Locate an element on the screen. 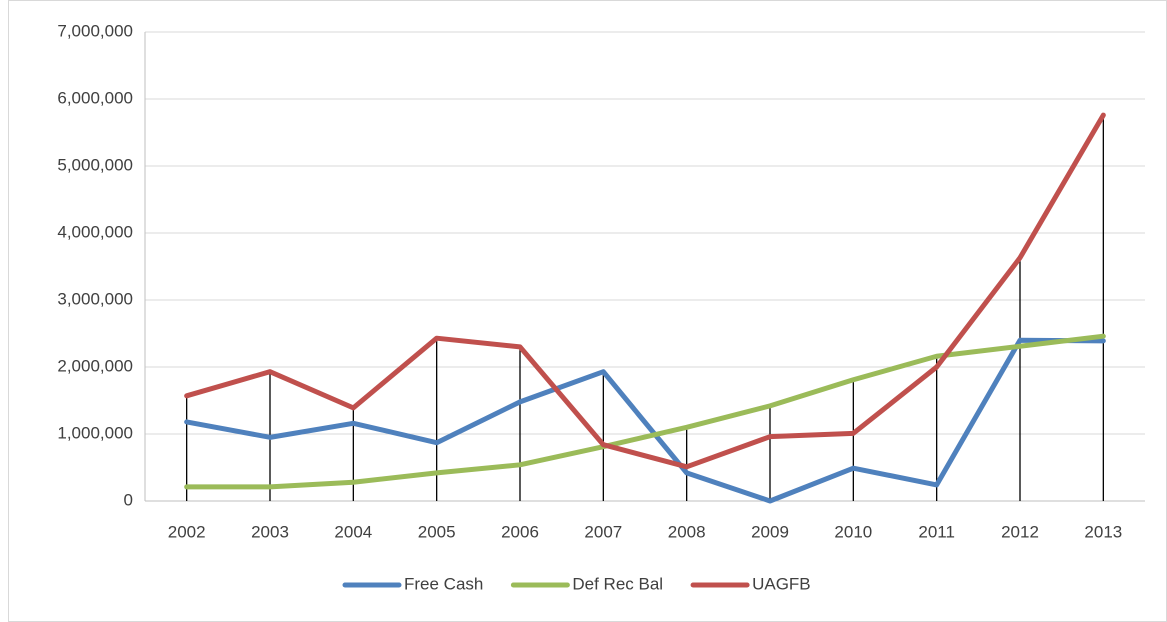 This screenshot has height=622, width=1167. x-tick-label: 2011 is located at coordinates (936, 531).